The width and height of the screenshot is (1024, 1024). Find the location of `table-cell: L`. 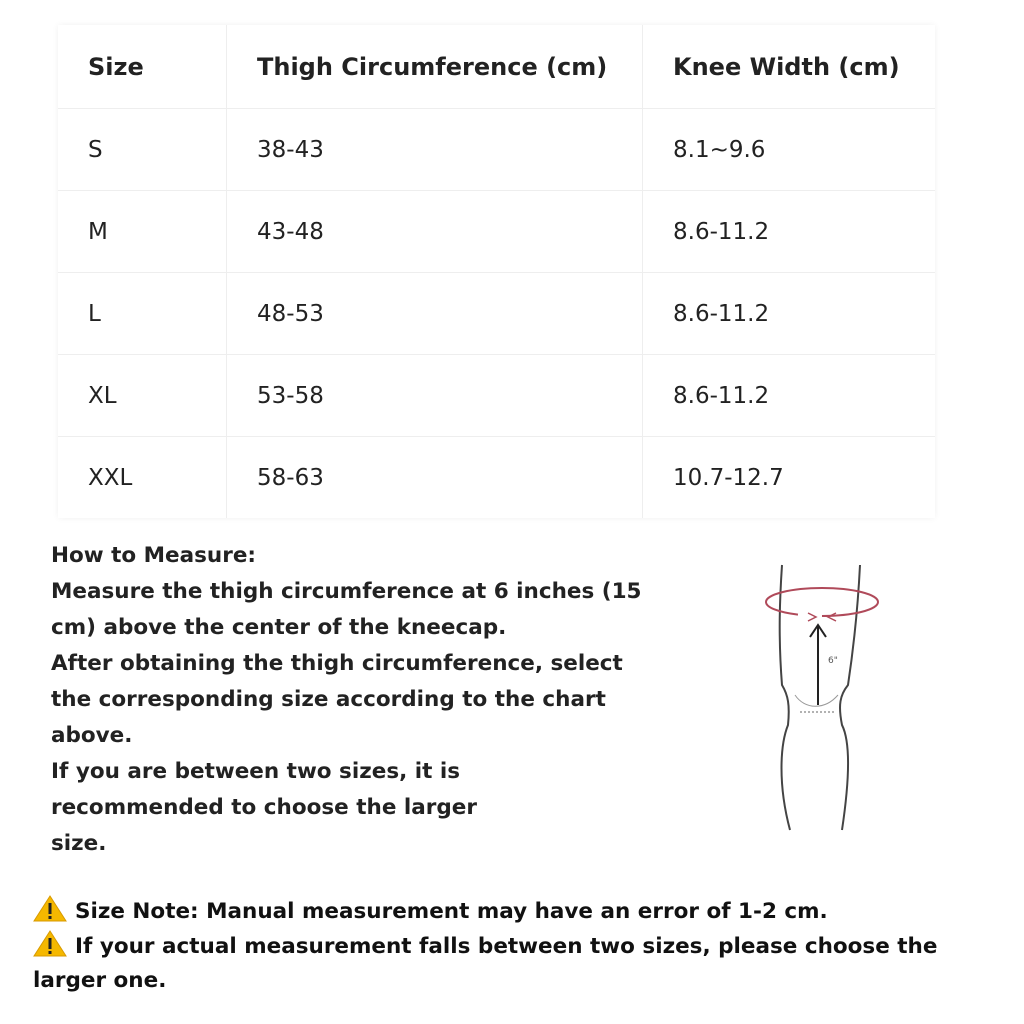

table-cell: L is located at coordinates (142, 313).